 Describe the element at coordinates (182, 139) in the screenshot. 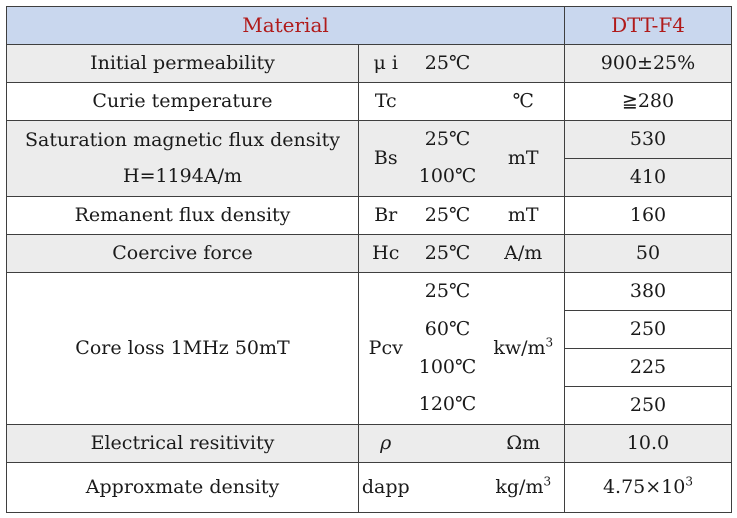

I see `property-name-main: Saturation magnetic flux density` at that location.